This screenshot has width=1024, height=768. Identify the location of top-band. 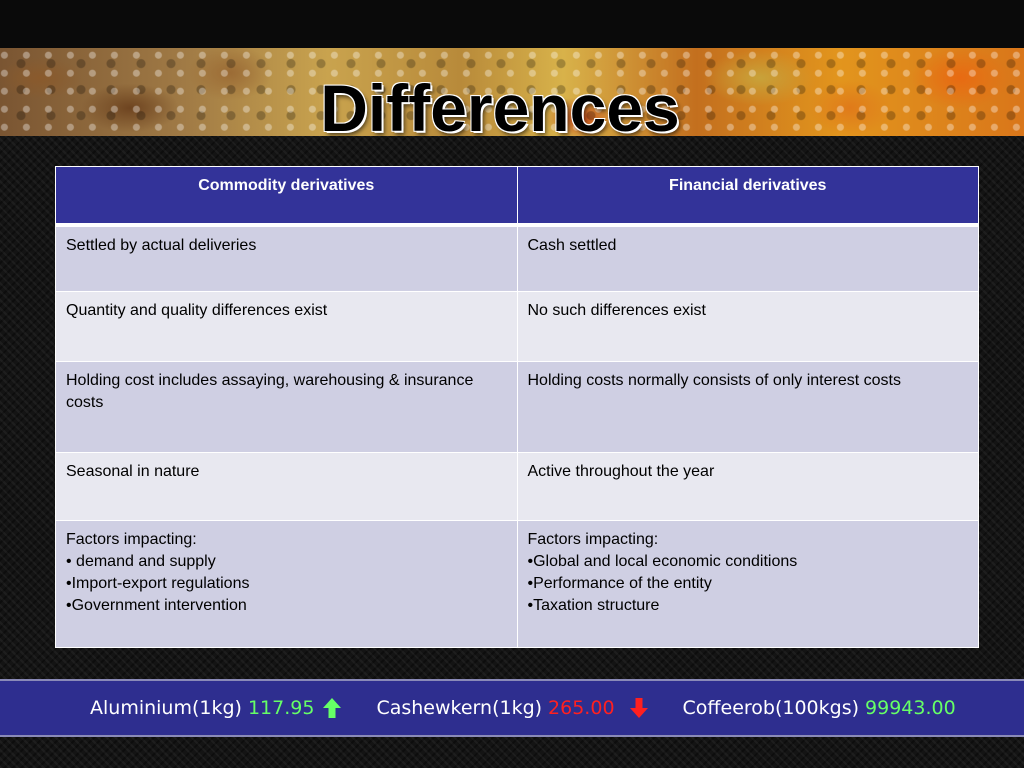
(512, 24).